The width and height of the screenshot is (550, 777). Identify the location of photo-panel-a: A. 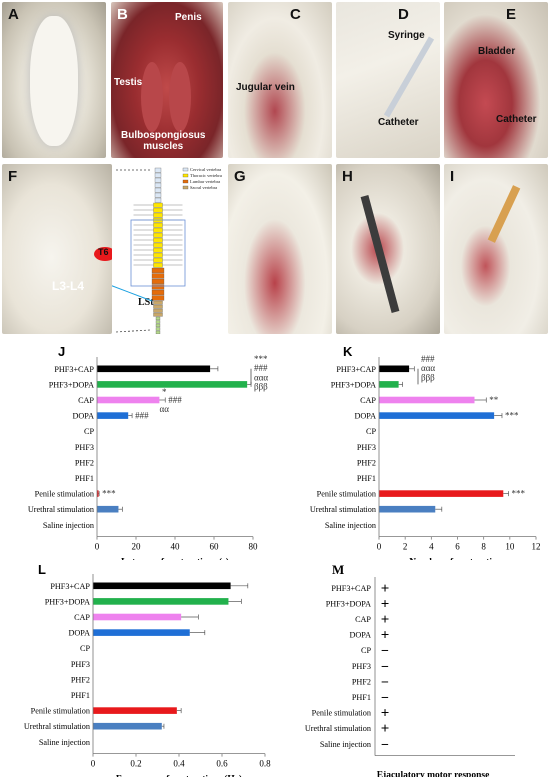
(54, 80).